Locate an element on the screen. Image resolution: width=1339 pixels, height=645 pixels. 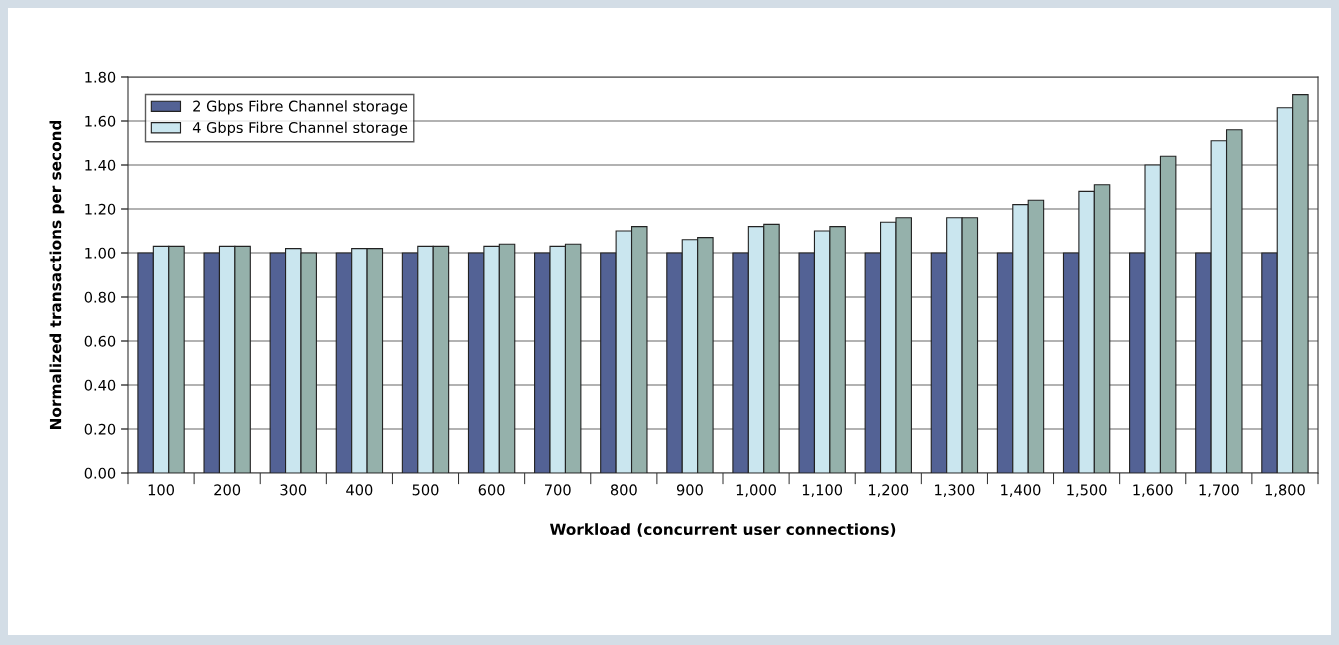
x-tick-label: 700 is located at coordinates (558, 490).